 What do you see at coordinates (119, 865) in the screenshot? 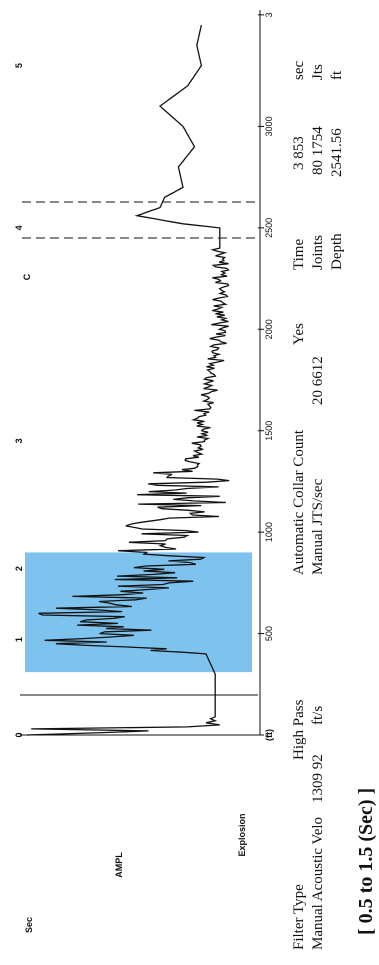
I see `amplitude-label: AMPL` at bounding box center [119, 865].